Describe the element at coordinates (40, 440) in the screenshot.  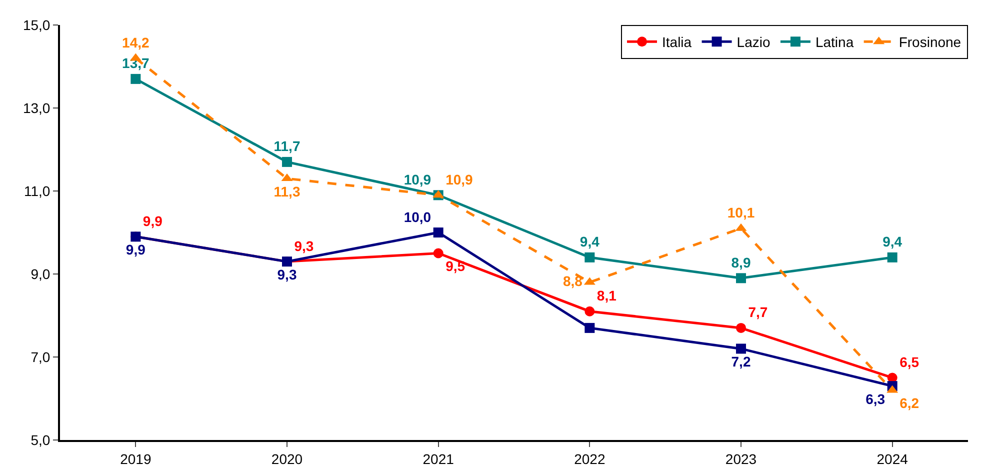
I see `y-tick-label: 5,0` at that location.